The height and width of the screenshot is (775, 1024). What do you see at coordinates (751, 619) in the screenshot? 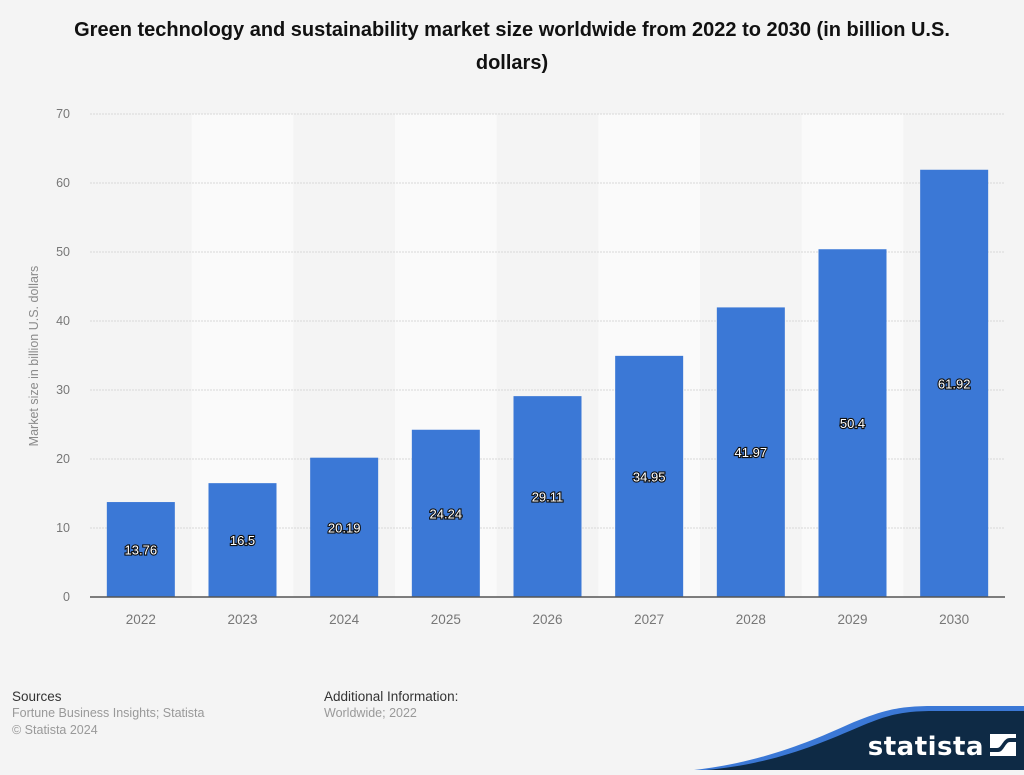
I see `x-tick-label: 2028` at bounding box center [751, 619].